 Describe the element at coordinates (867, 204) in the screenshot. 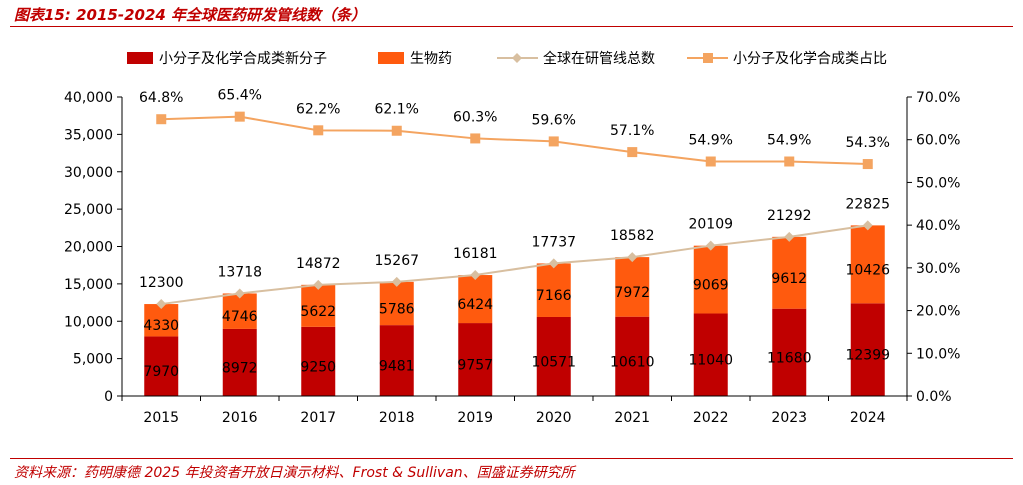

I see `total-value-label: 22825` at that location.